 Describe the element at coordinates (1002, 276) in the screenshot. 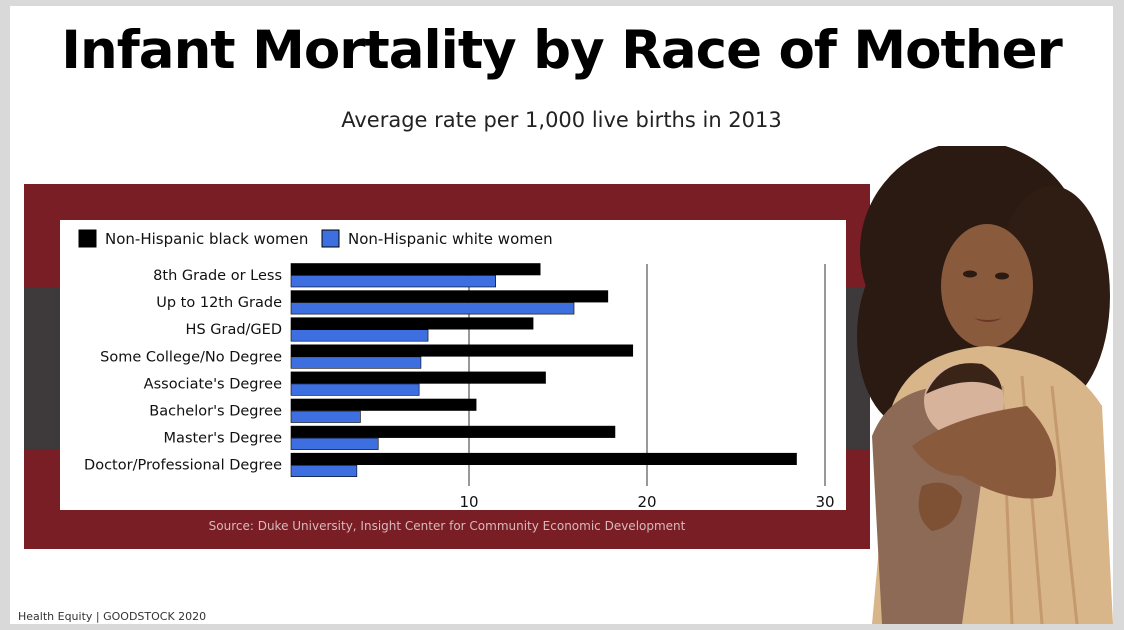

I see `mother-eye-right` at that location.